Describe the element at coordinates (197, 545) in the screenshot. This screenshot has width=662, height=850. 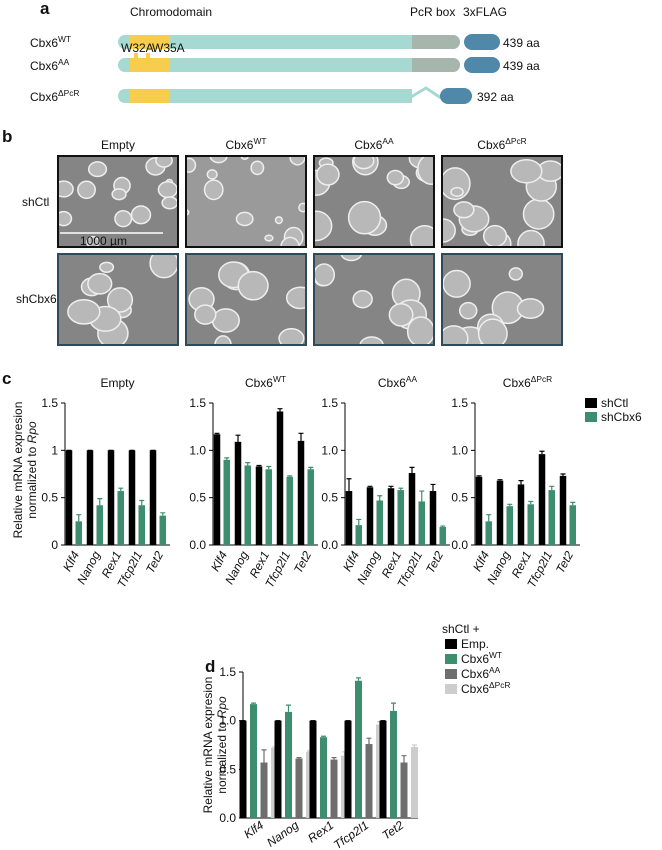
I see `y-tick-label: 0.0` at that location.